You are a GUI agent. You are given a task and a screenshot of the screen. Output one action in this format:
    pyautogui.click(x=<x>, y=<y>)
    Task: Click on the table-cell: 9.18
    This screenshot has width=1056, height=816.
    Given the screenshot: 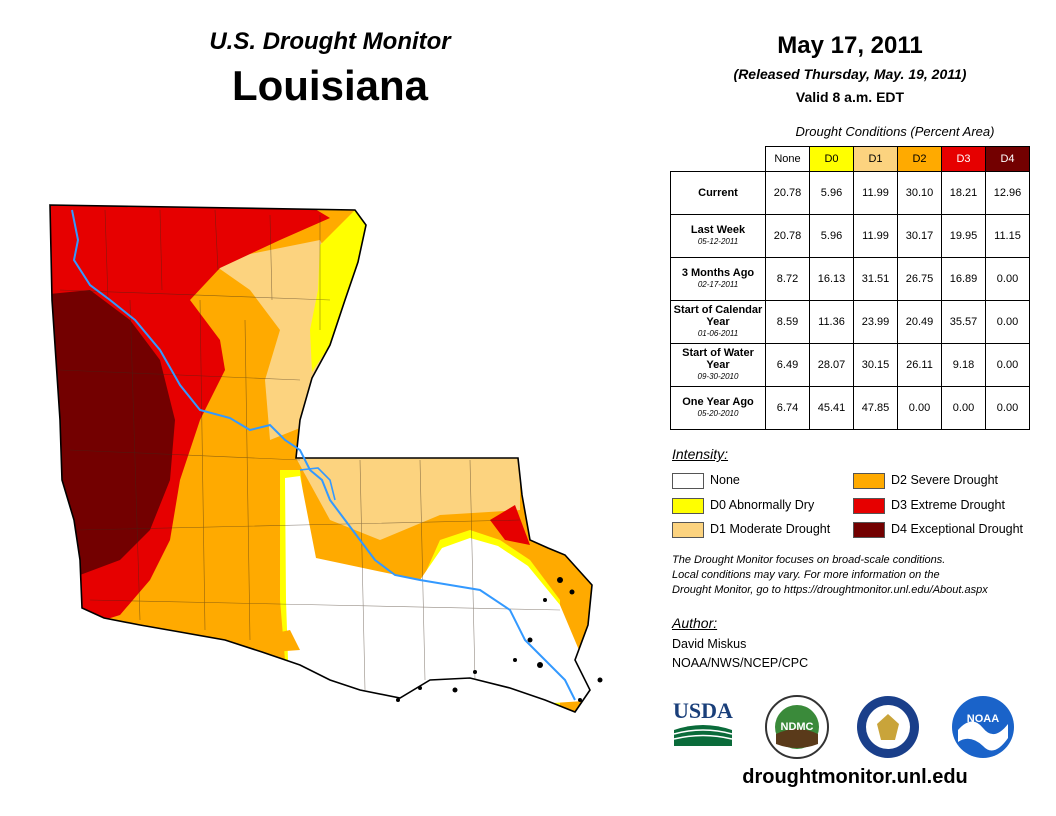 What is the action you would take?
    pyautogui.click(x=963, y=365)
    